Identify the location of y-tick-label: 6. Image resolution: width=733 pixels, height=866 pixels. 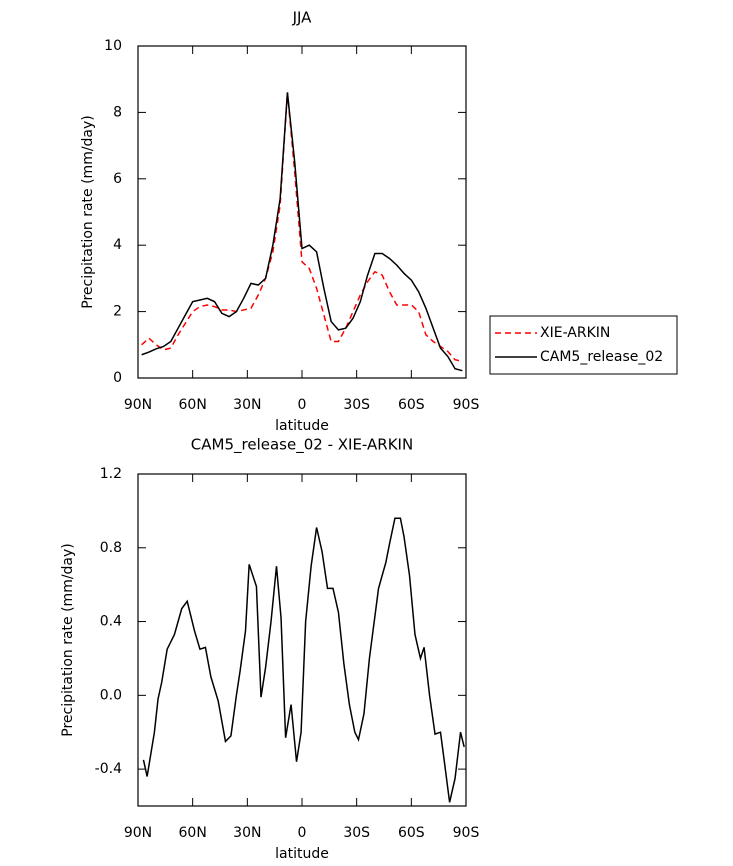
(117, 179).